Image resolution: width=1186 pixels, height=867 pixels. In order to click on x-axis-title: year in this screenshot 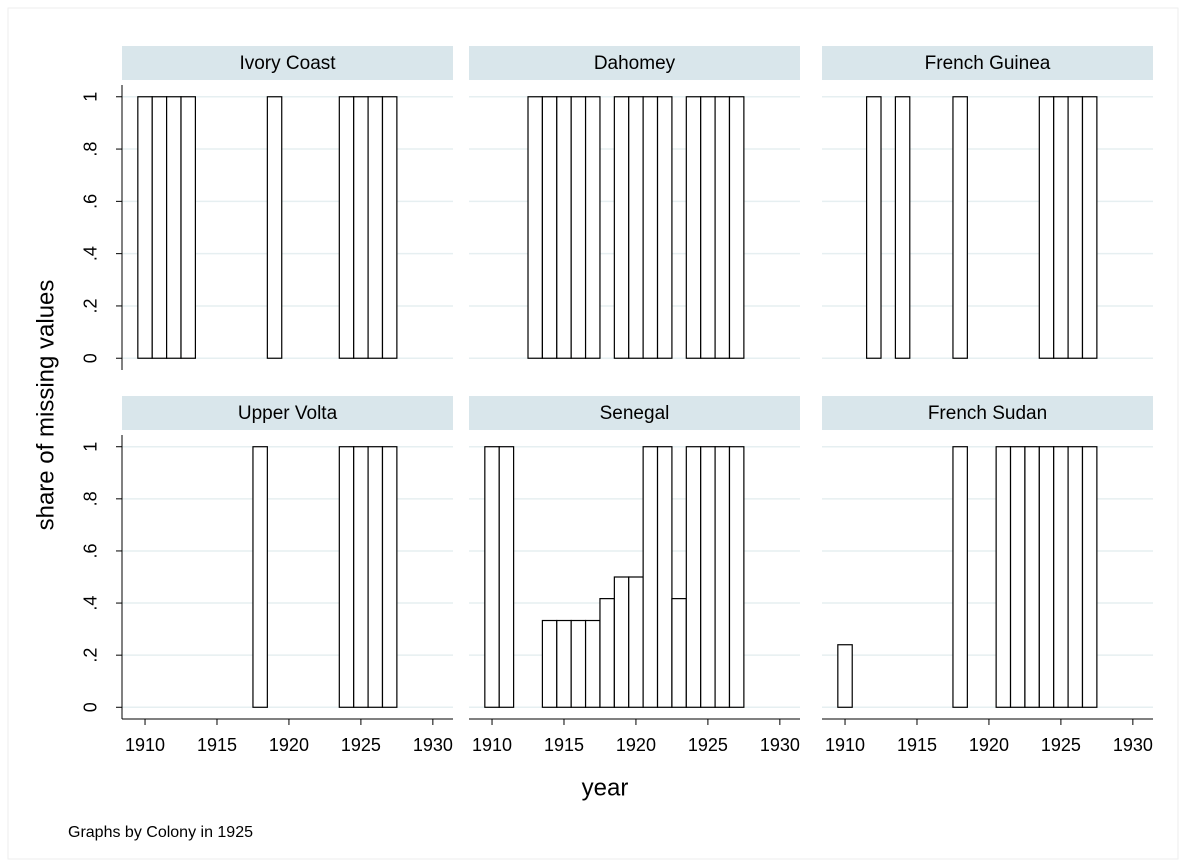, I will do `click(605, 787)`.